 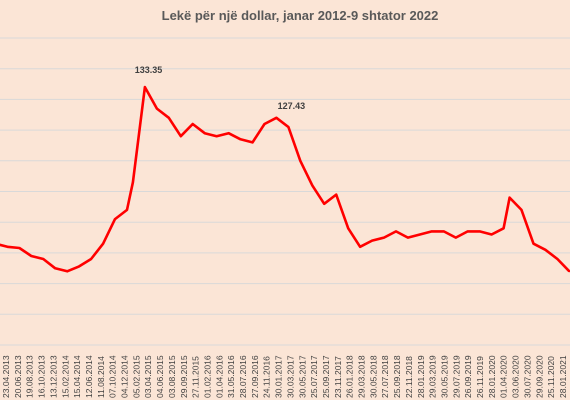 What do you see at coordinates (456, 376) in the screenshot?
I see `x-tick-label: 29.07.2019` at bounding box center [456, 376].